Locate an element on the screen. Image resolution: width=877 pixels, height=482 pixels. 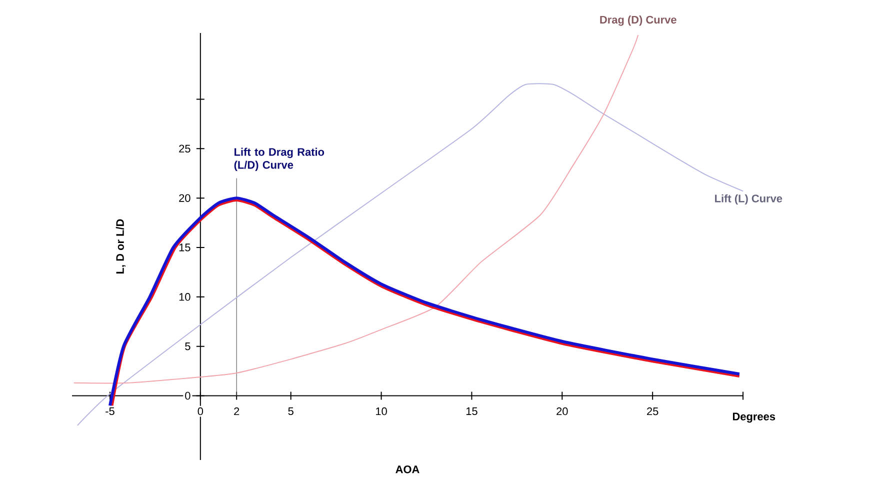
y-tick-label: 15 is located at coordinates (184, 248).